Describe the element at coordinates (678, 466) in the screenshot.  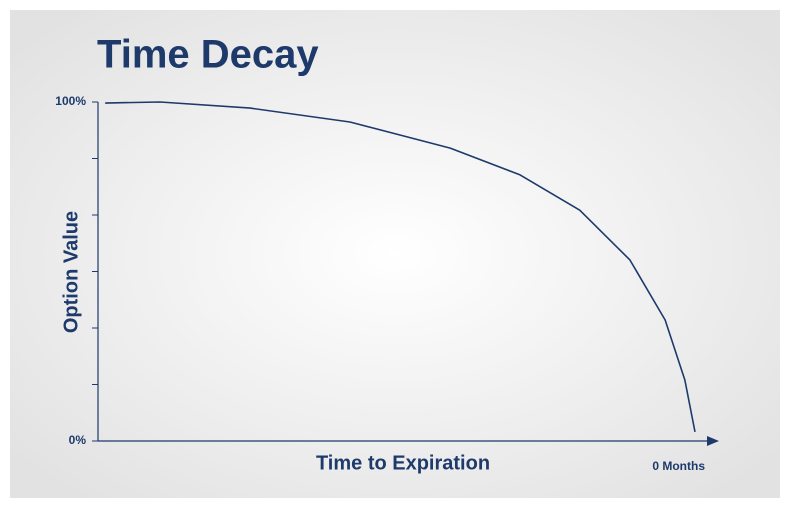
I see `x-tick-label: 0 Months` at that location.